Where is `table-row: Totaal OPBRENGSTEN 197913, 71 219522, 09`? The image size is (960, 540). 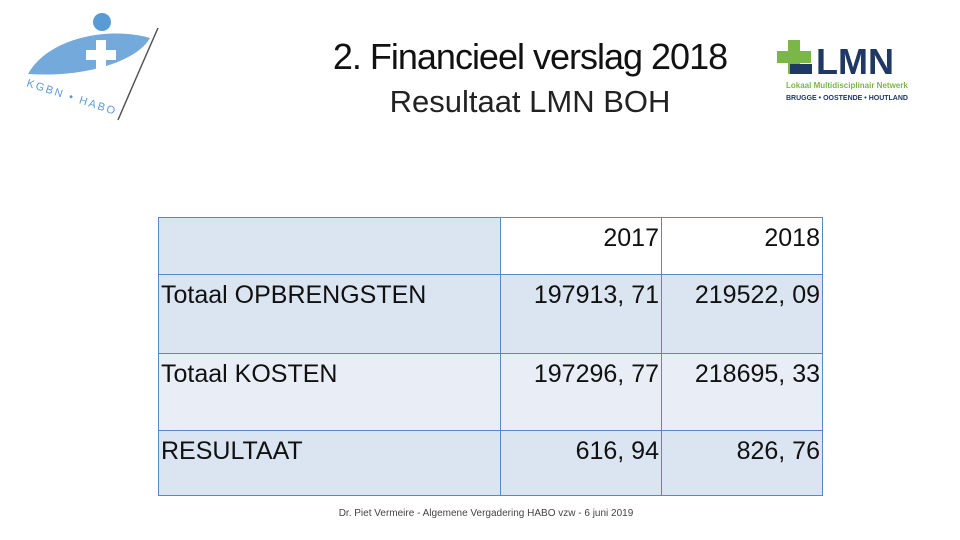
table-row: Totaal OPBRENGSTEN 197913, 71 219522, 09 is located at coordinates (490, 314).